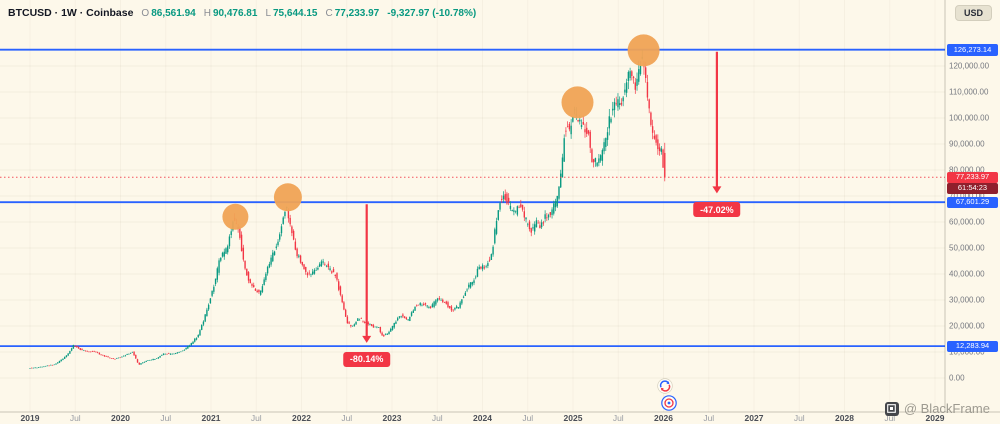 The width and height of the screenshot is (1000, 424). I want to click on svg-text: 2028, so click(844, 418).